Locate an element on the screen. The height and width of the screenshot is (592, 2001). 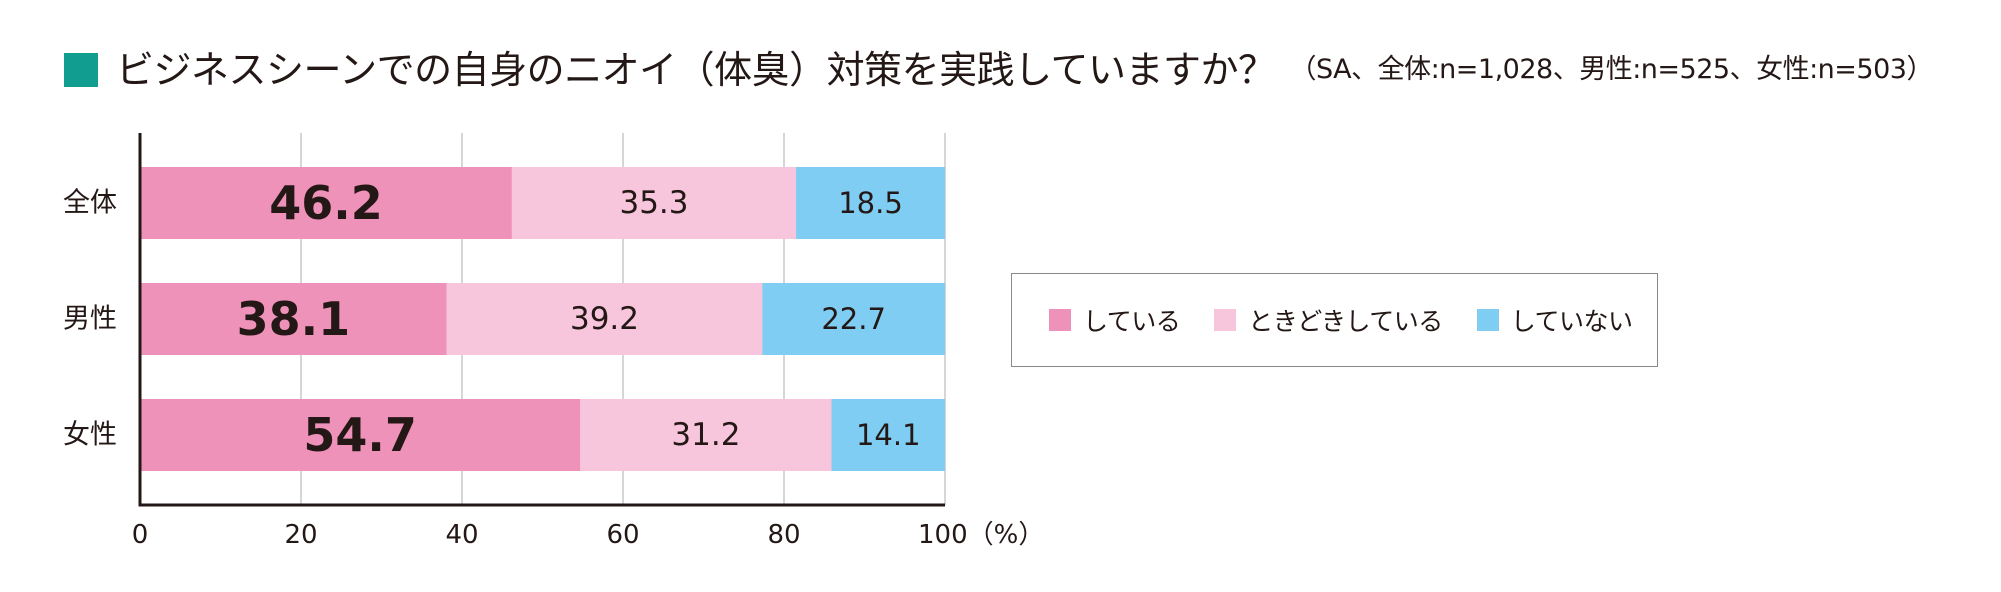
x-tick-label-80: 80 is located at coordinates (783, 535).